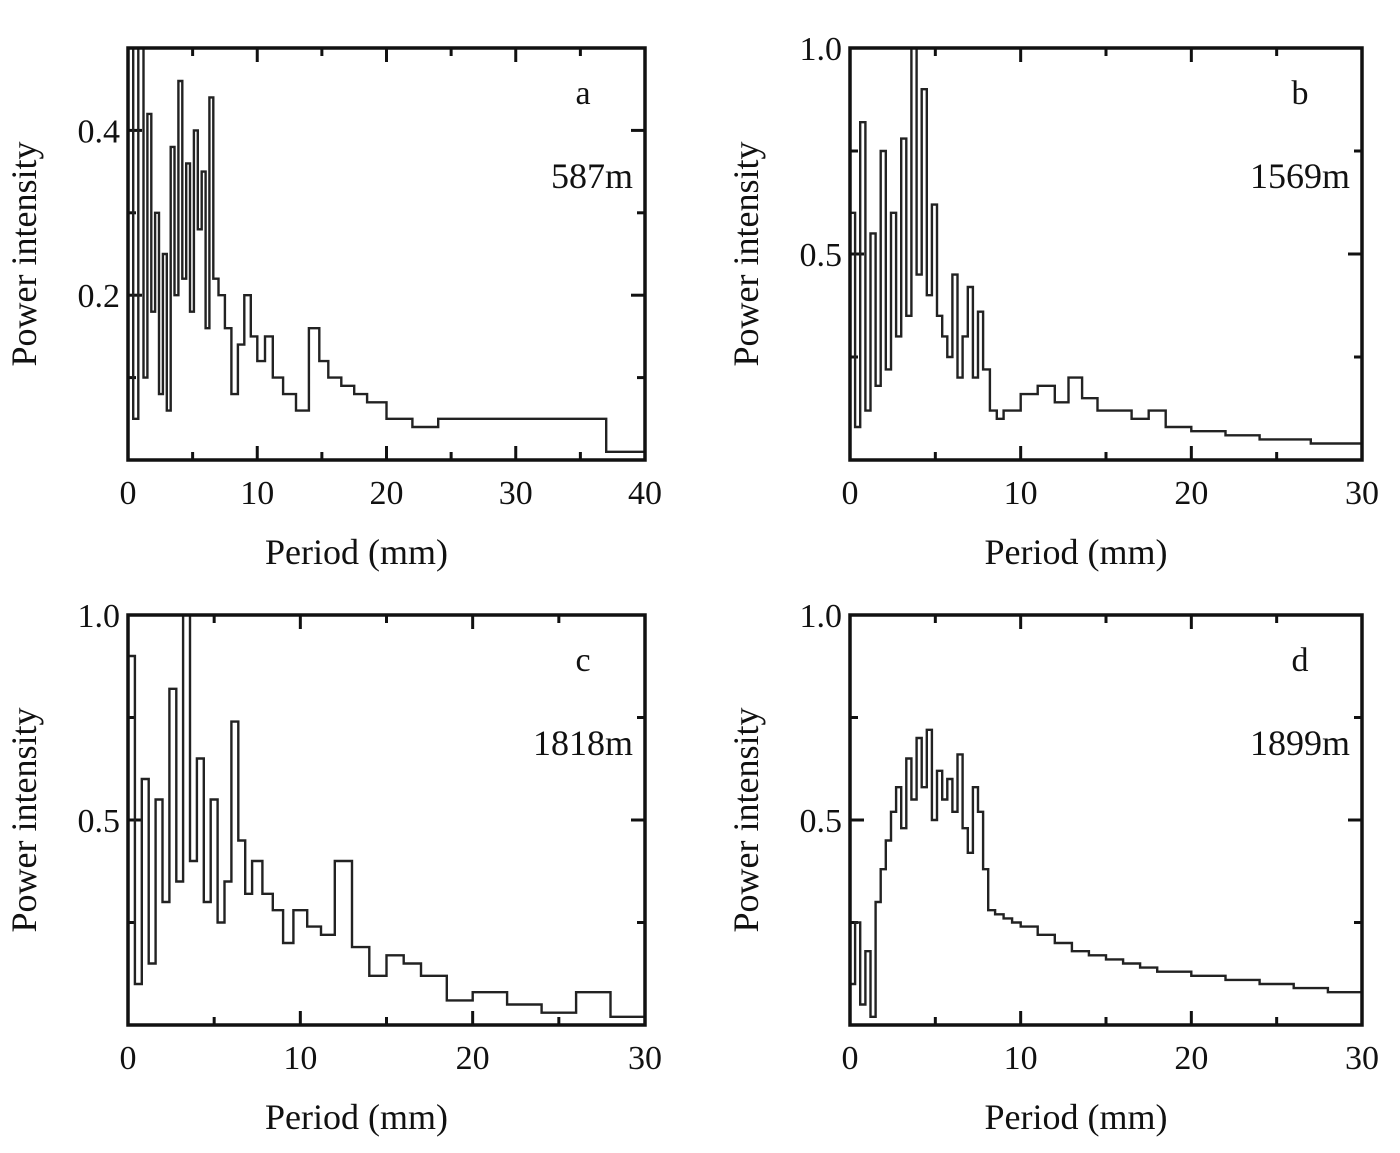 The height and width of the screenshot is (1153, 1400). Describe the element at coordinates (1300, 660) in the screenshot. I see `panel-letter: d` at that location.